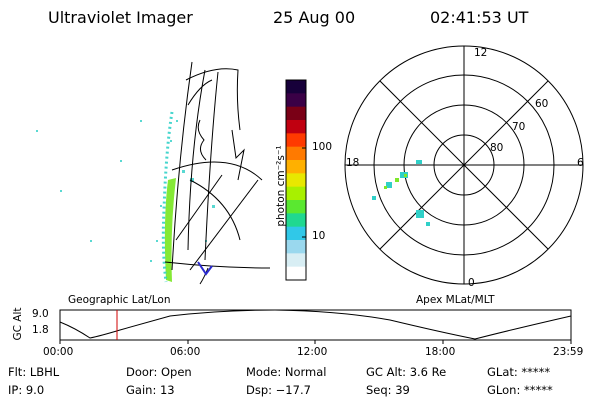  What do you see at coordinates (519, 372) in the screenshot?
I see `glat-readout: GLat: *****` at bounding box center [519, 372].